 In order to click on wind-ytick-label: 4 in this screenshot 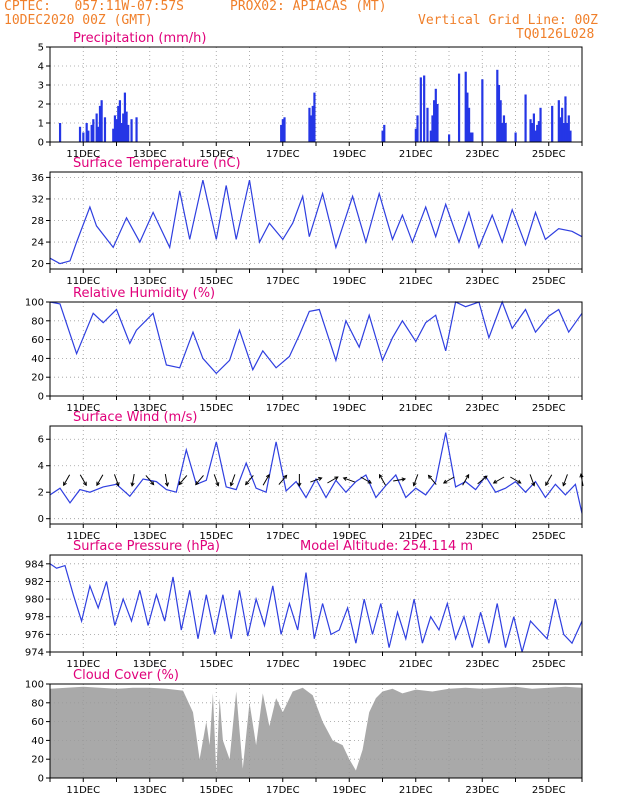, I will do `click(41, 466)`.